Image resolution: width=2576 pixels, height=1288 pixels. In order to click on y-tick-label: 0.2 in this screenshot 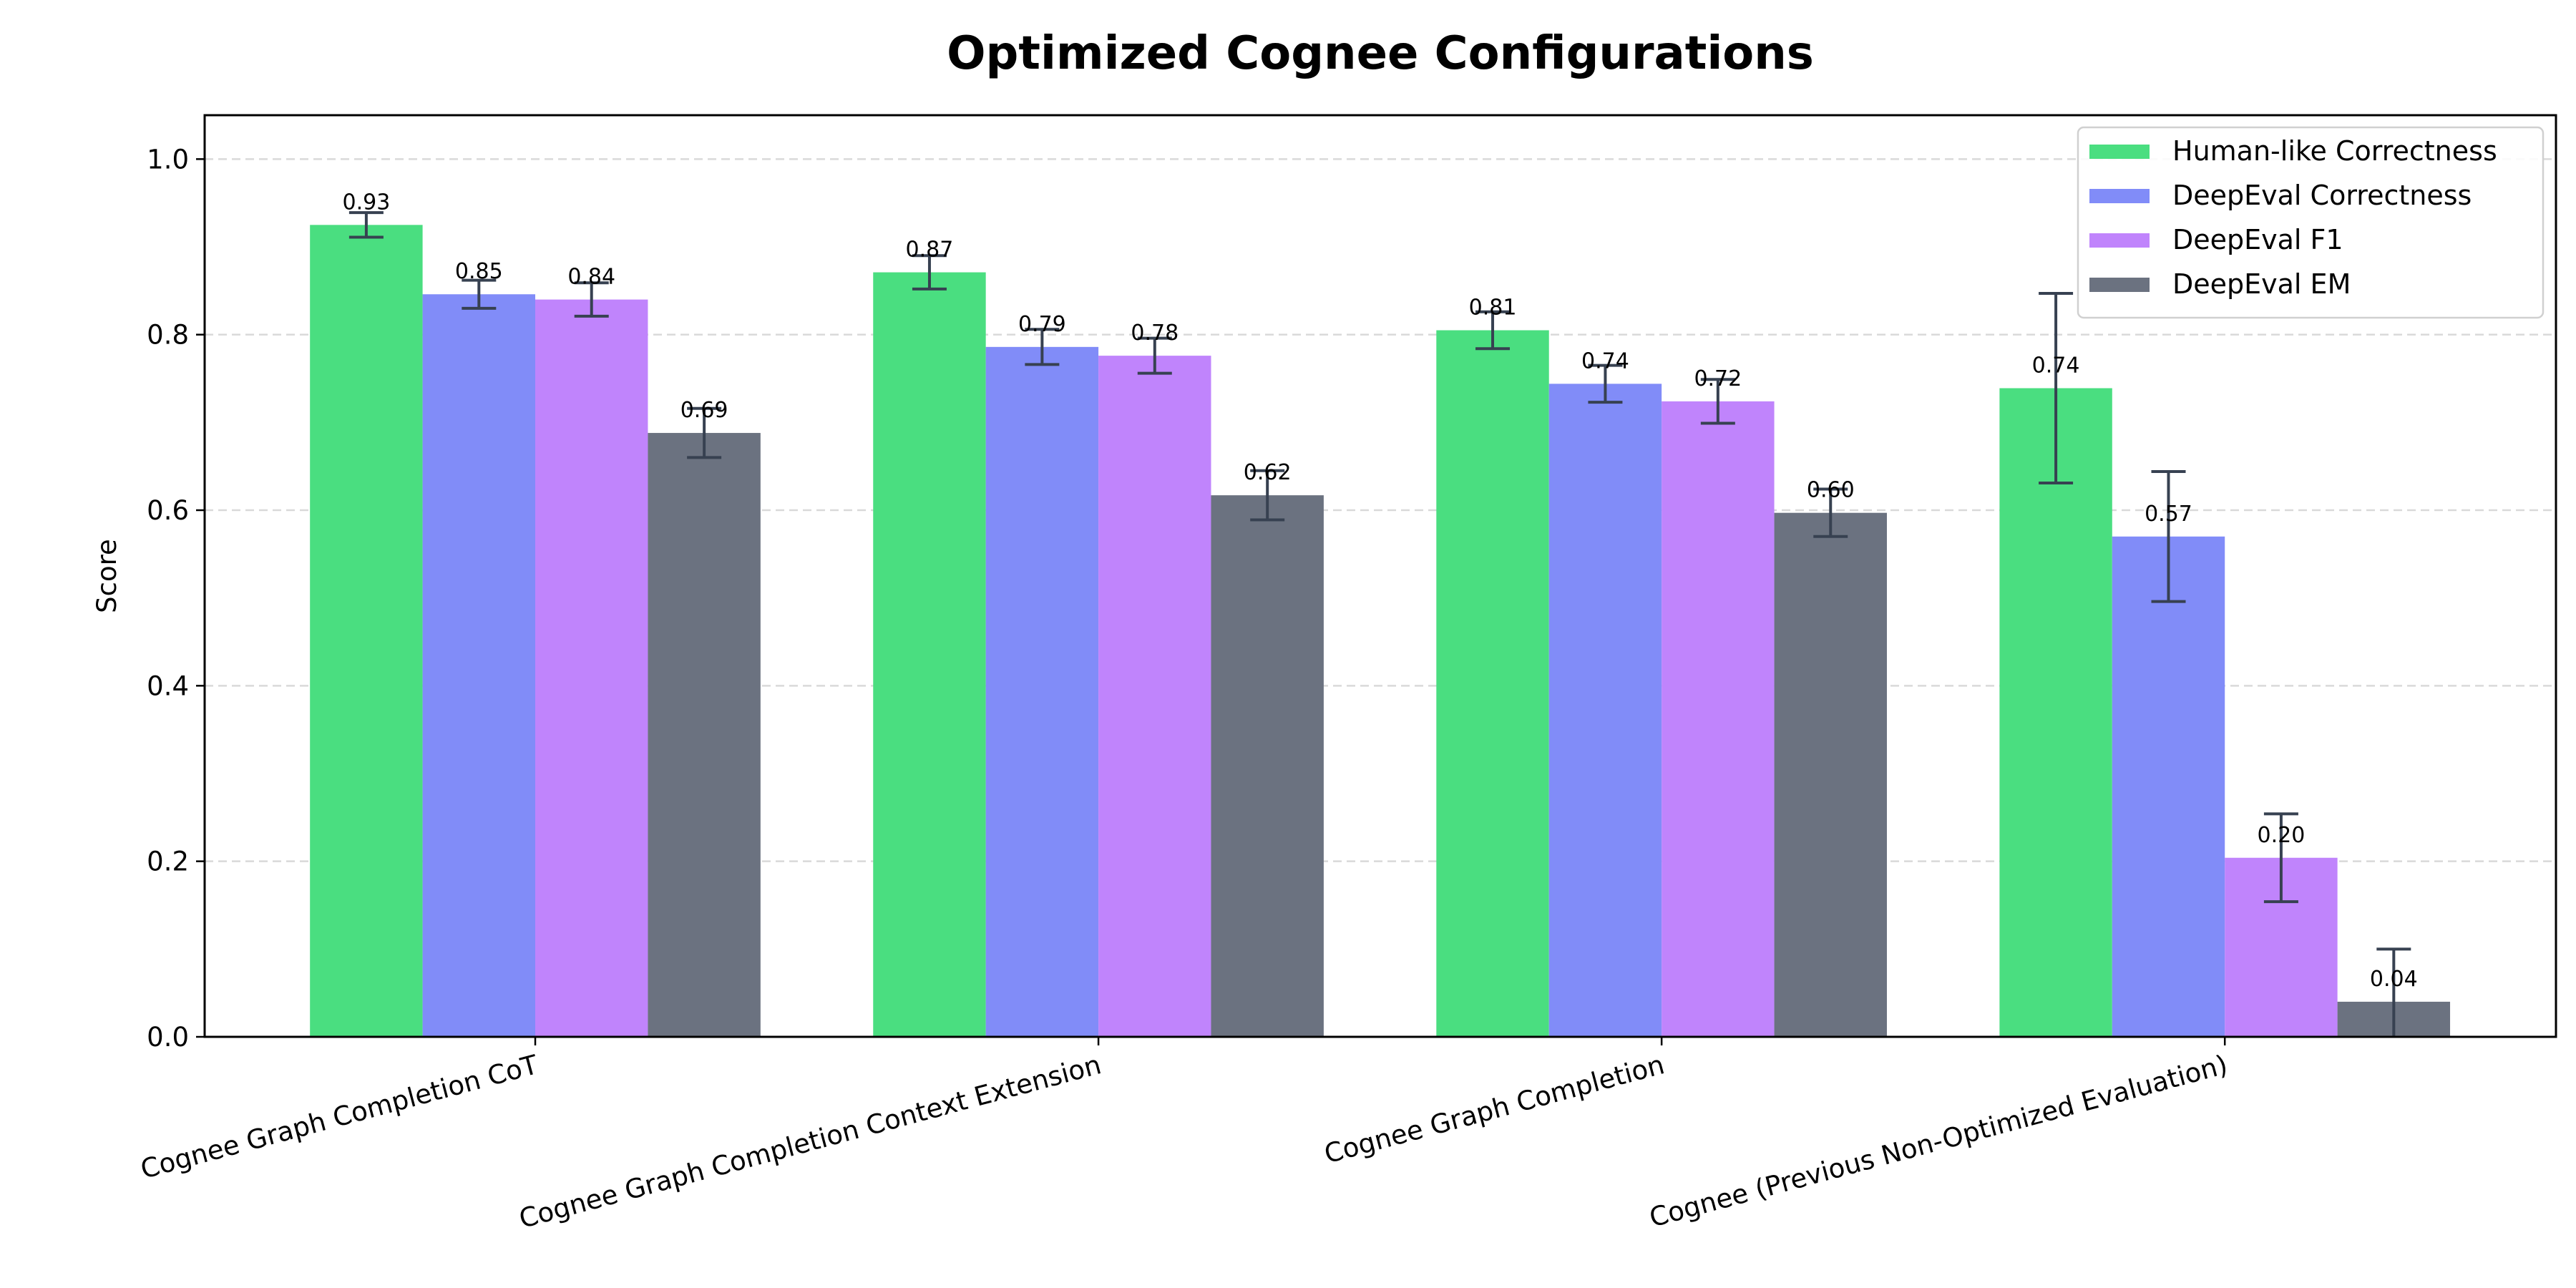, I will do `click(168, 862)`.